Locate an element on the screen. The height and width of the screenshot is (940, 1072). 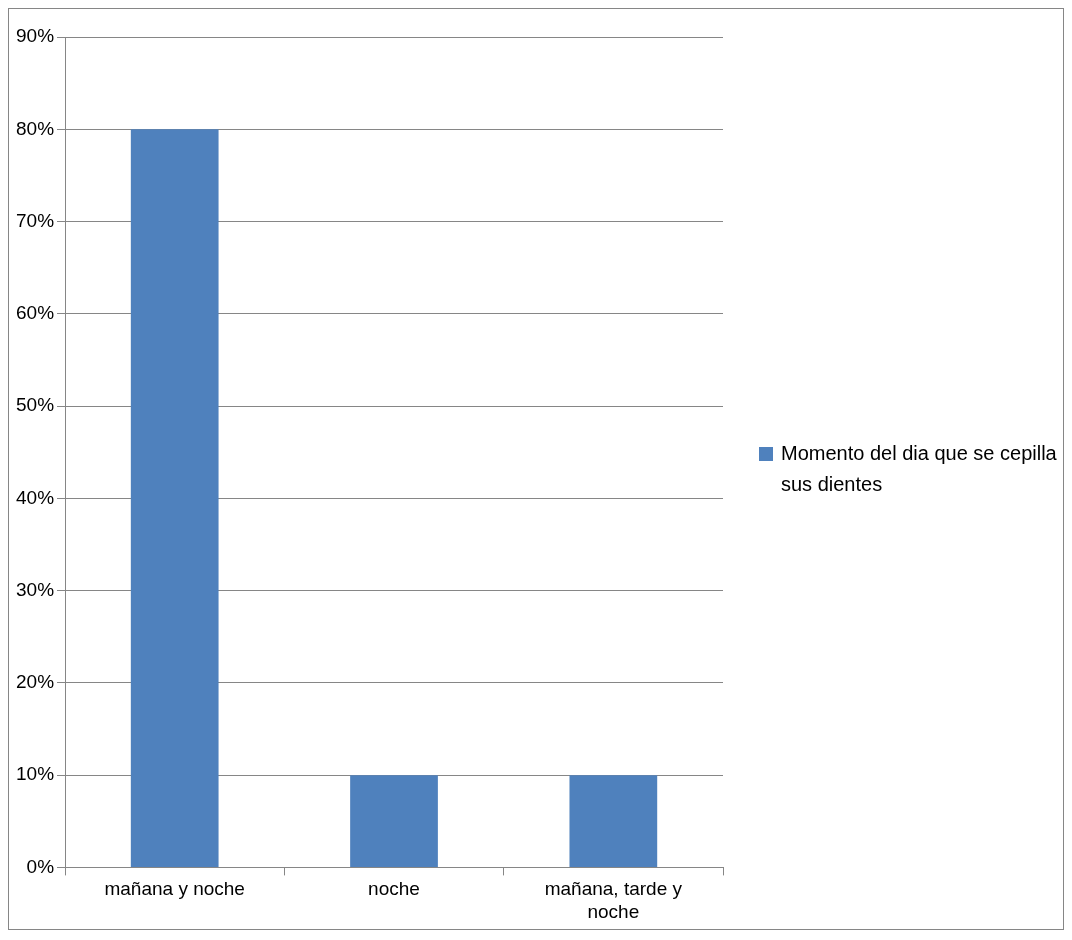
y-tick-label: 50% is located at coordinates (35, 405).